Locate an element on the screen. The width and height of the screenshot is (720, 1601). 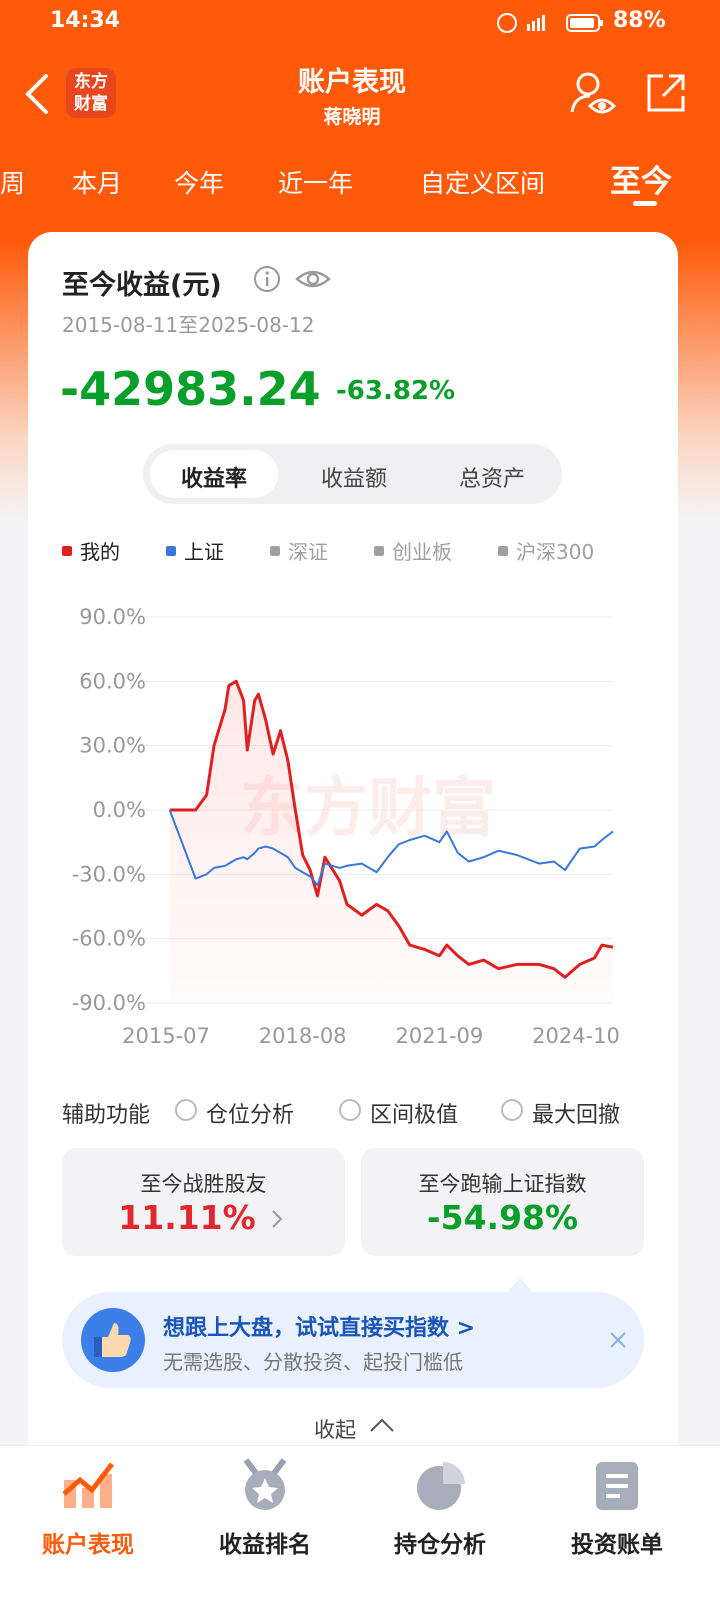
banner-text: 无需选股、分散投资、起投门槛低 is located at coordinates (313, 1362).